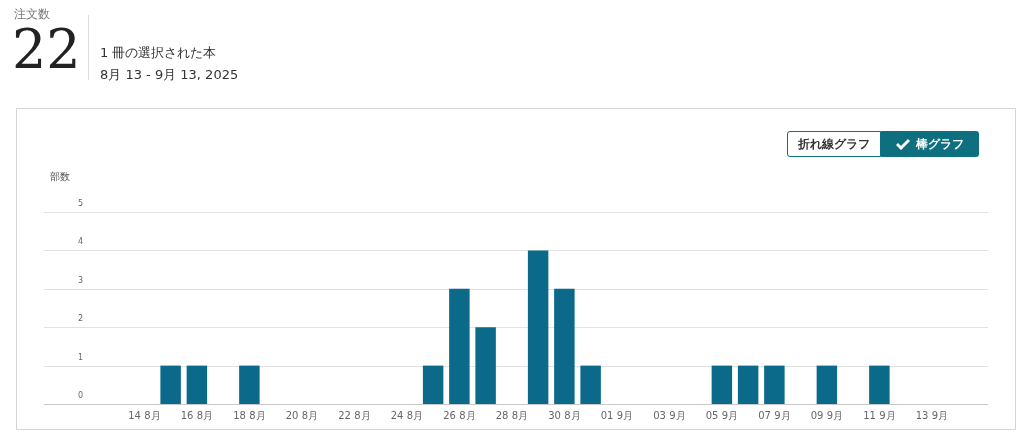 Image resolution: width=1024 pixels, height=435 pixels. What do you see at coordinates (722, 415) in the screenshot?
I see `x-tick-label: 05 9月` at bounding box center [722, 415].